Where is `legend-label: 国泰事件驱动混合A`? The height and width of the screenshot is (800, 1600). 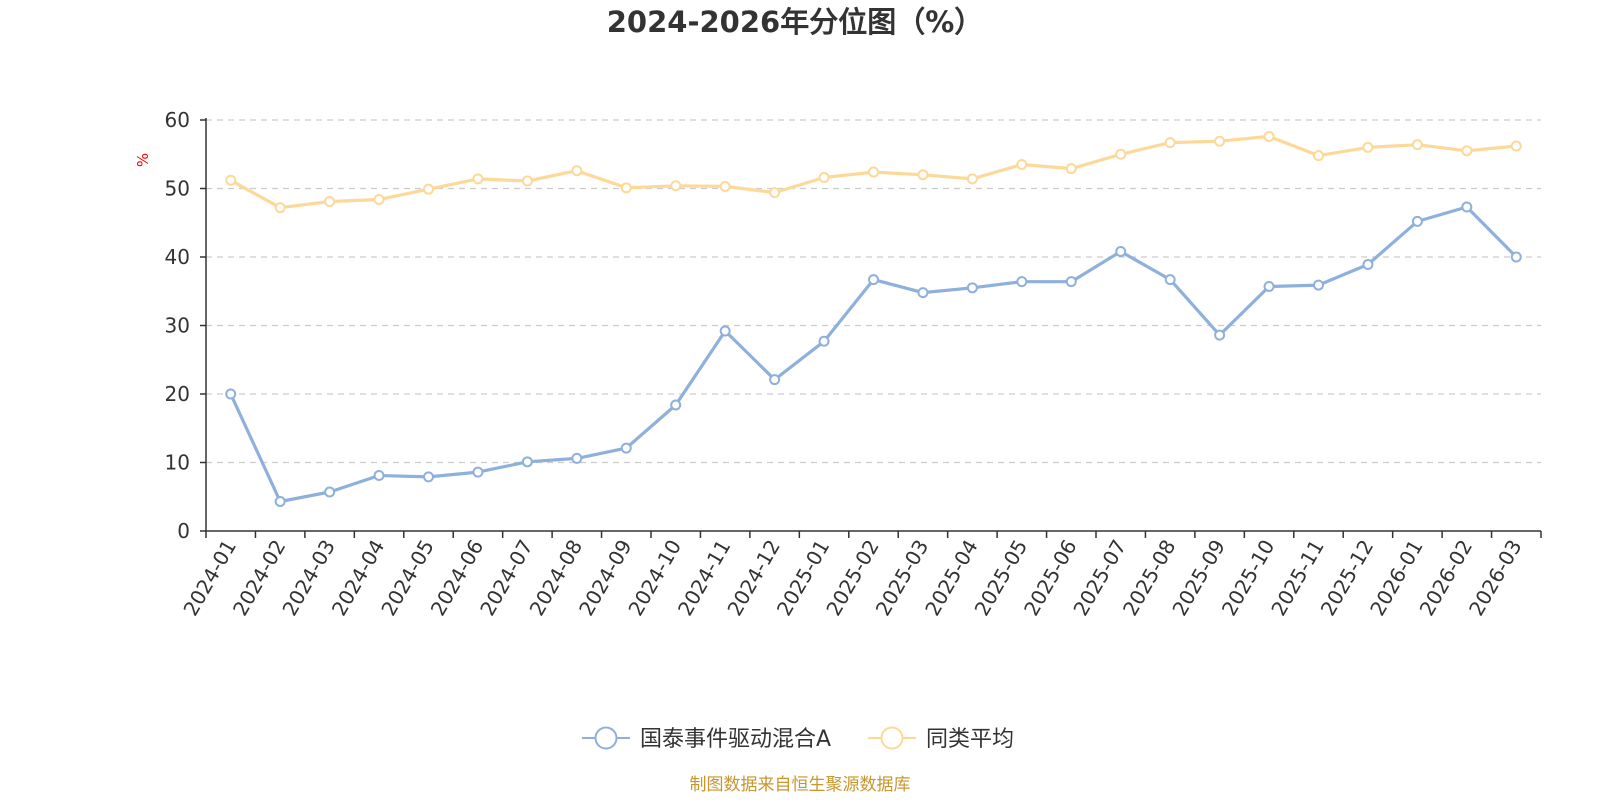
legend-label: 国泰事件驱动混合A is located at coordinates (735, 739).